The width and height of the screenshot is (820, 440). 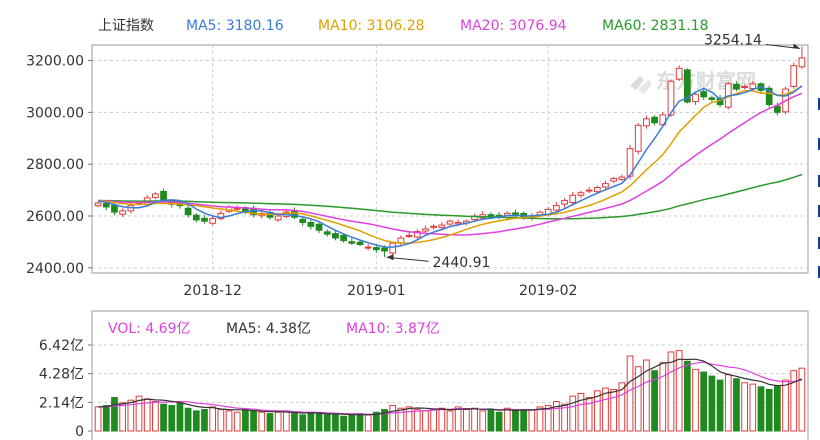 I want to click on price-x-tick-label: 2019-01, so click(x=376, y=291).